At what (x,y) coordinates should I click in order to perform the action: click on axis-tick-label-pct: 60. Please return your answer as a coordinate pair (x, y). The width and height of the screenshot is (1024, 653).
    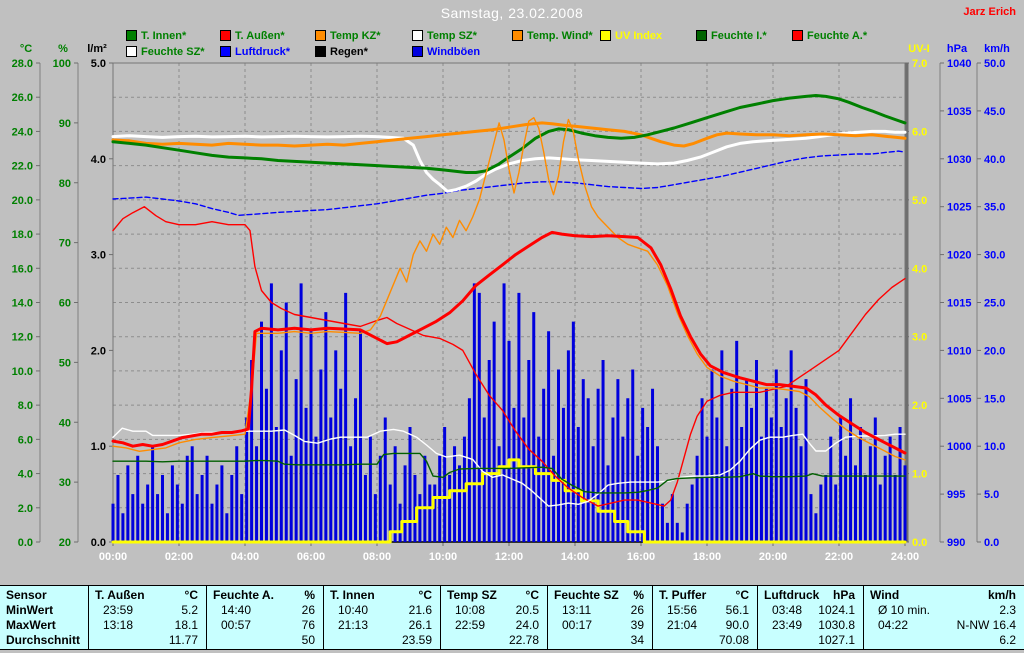
    Looking at the image, I should click on (65, 304).